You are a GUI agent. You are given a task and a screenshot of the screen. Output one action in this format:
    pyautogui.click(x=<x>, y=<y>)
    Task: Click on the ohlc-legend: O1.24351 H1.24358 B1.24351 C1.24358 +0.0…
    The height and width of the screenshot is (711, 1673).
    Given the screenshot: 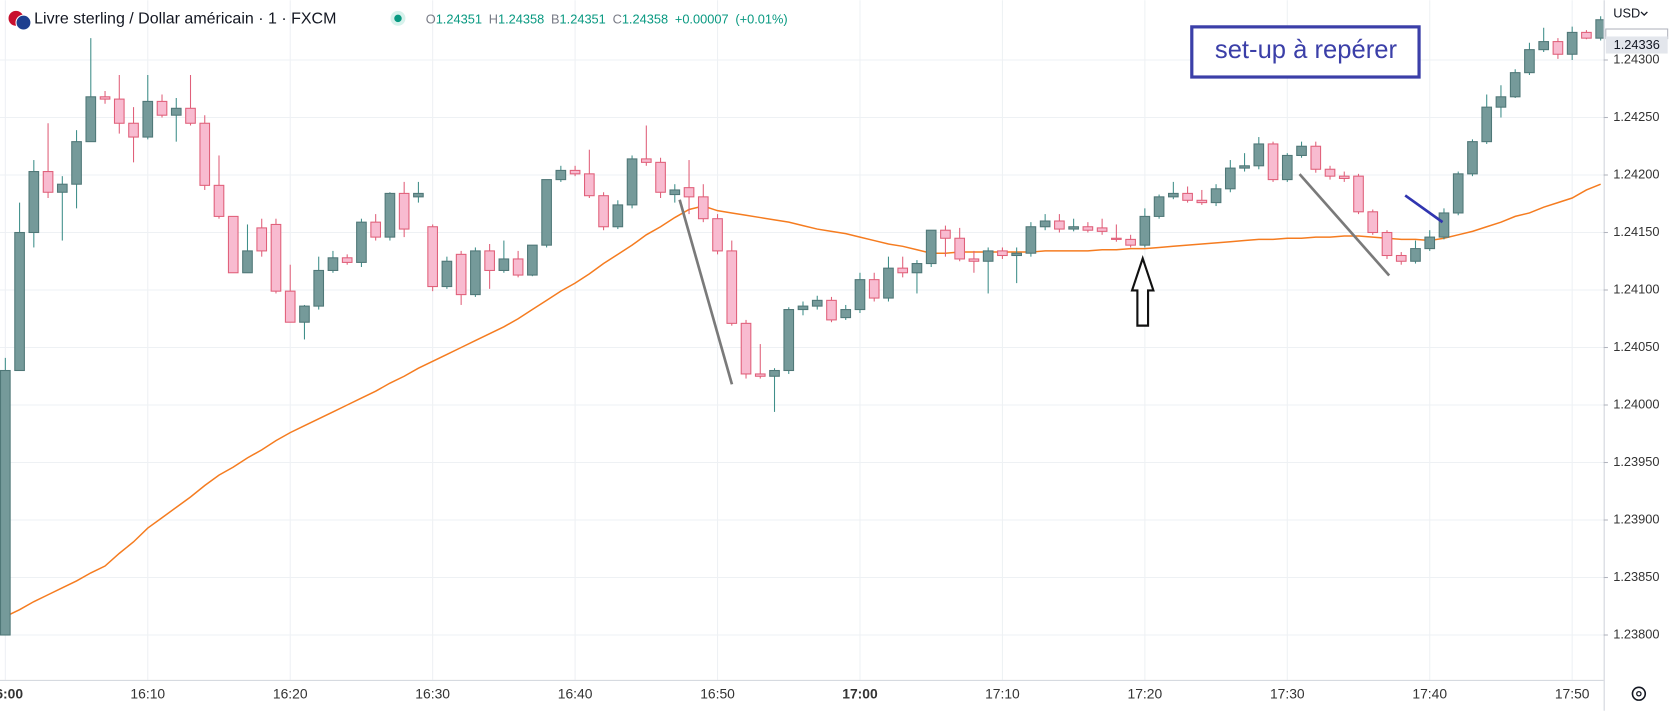 What is the action you would take?
    pyautogui.click(x=607, y=19)
    